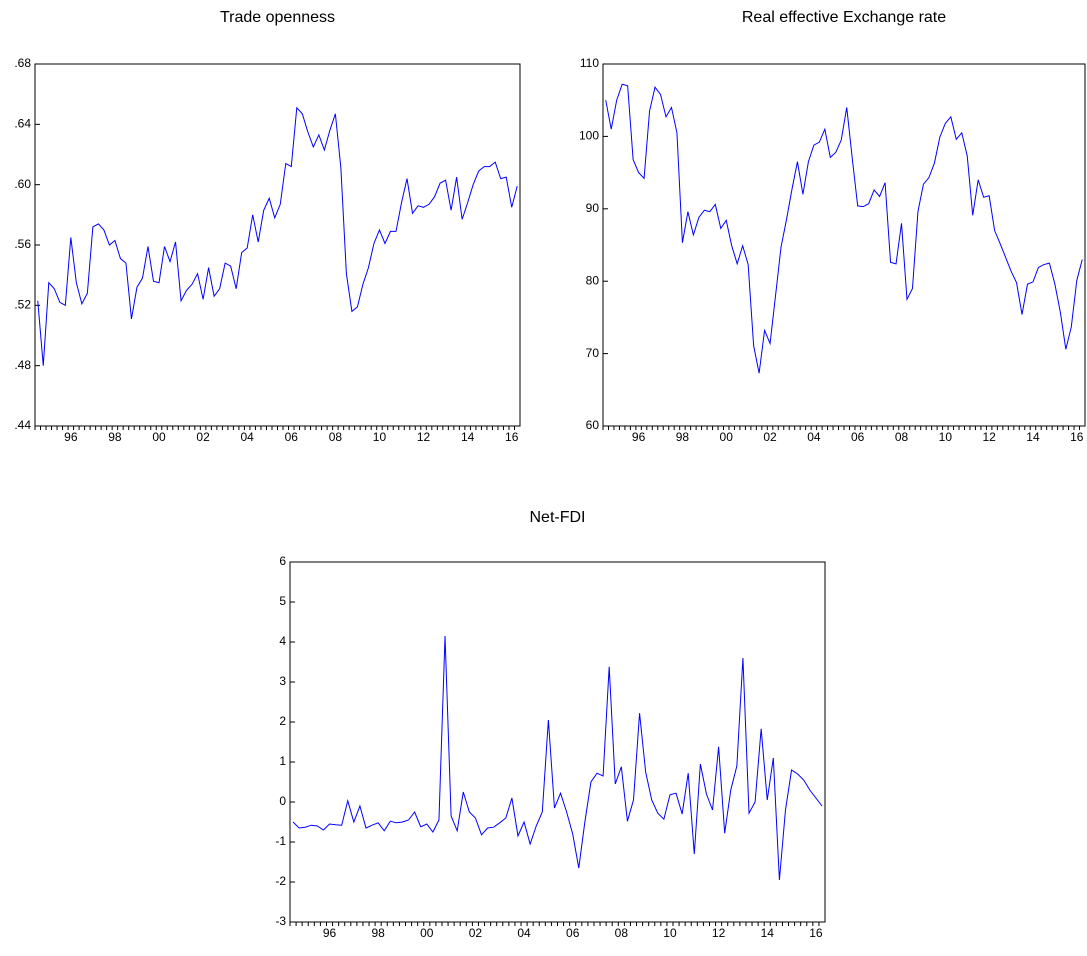  I want to click on y-tick-label: 60, so click(593, 425).